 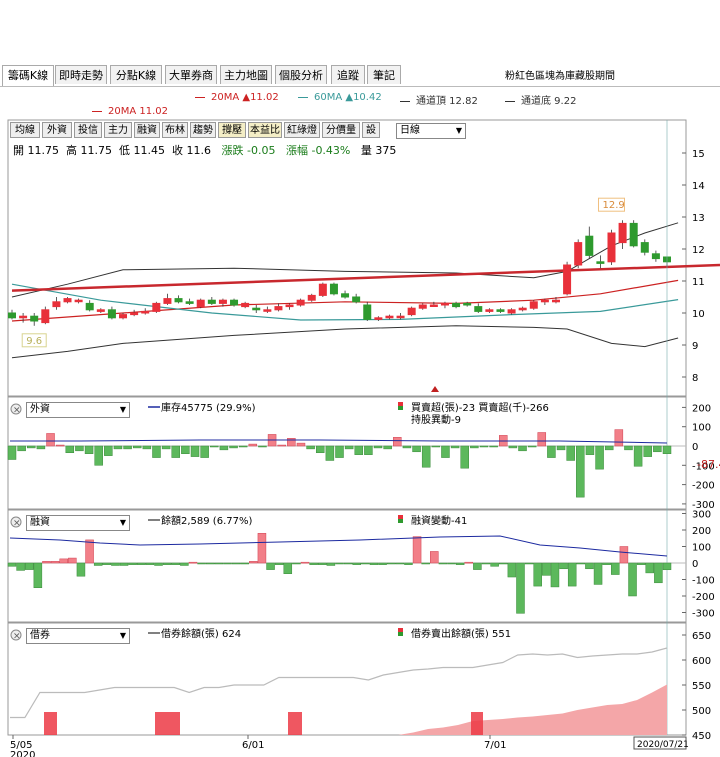 I want to click on legend-band-bottom: 通道底 9.22, so click(x=540, y=99).